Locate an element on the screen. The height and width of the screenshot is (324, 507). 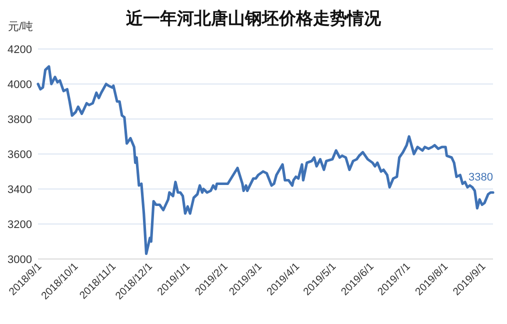
y-tick-label: 4000 is located at coordinates (20, 85).